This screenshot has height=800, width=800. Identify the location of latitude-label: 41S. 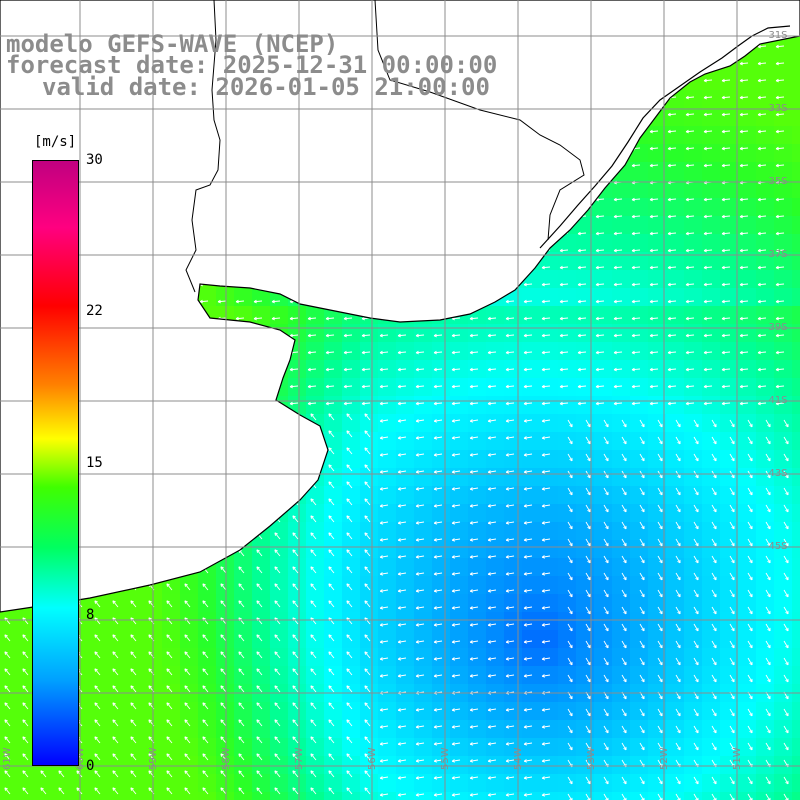
(777, 400).